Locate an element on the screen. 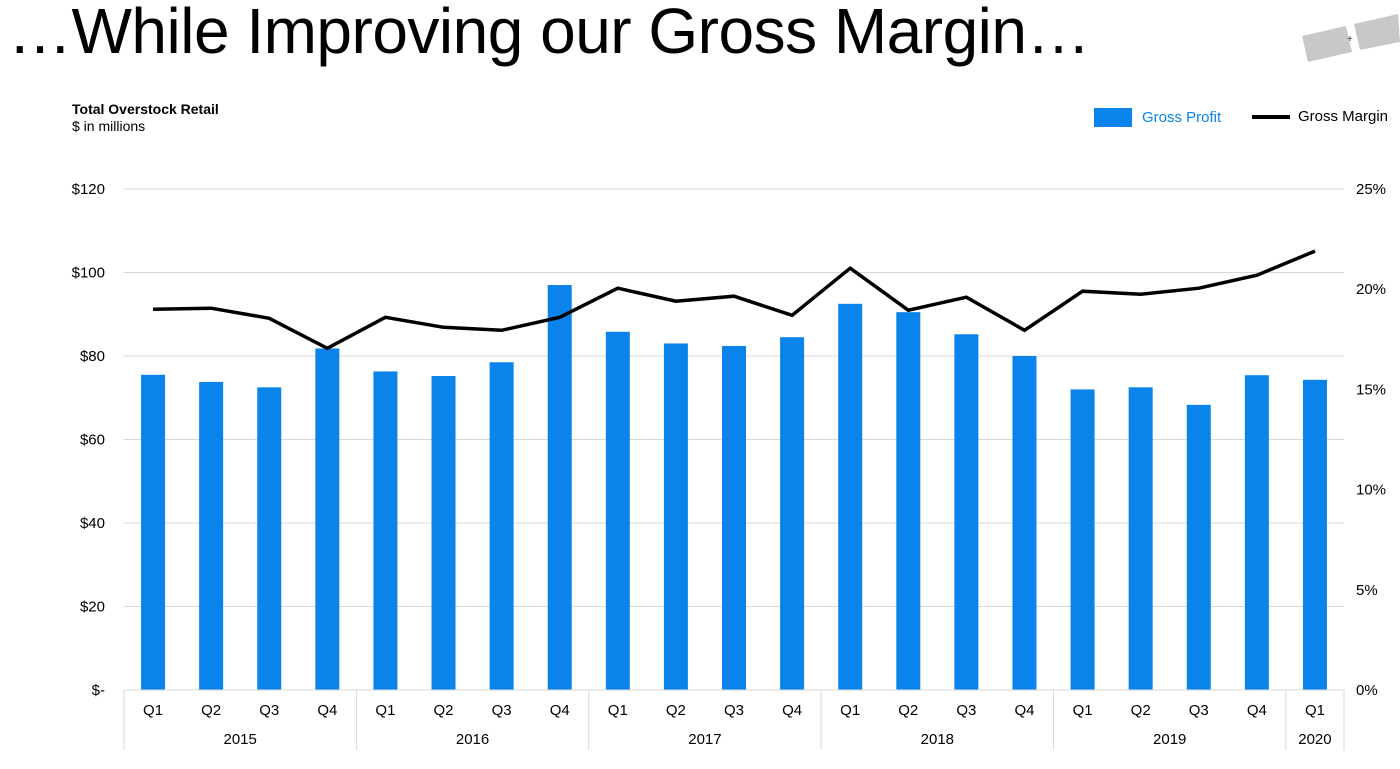 The width and height of the screenshot is (1400, 769). logo-icon: + is located at coordinates (1351, 38).